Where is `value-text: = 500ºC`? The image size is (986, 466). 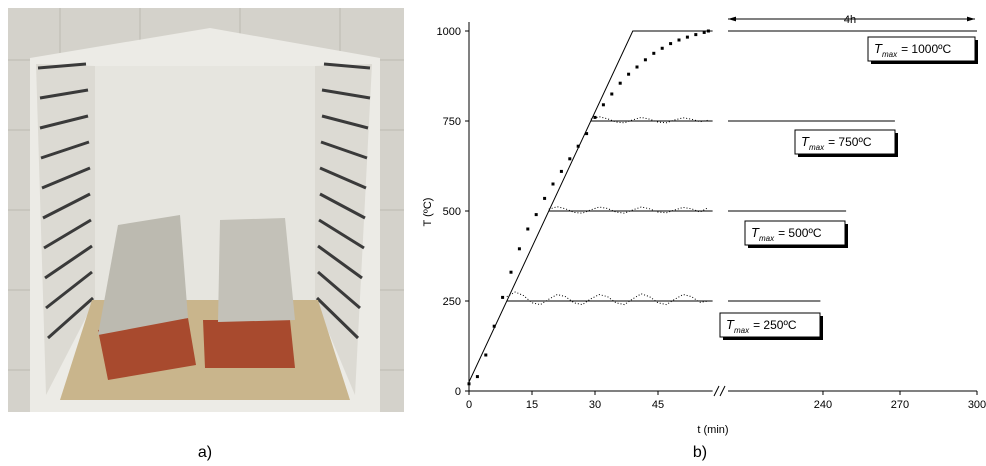
value-text: = 500ºC is located at coordinates (800, 233).